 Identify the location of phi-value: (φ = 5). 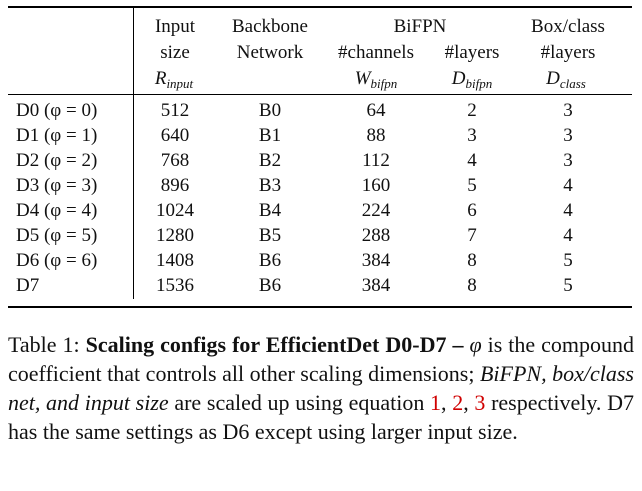
(70, 235).